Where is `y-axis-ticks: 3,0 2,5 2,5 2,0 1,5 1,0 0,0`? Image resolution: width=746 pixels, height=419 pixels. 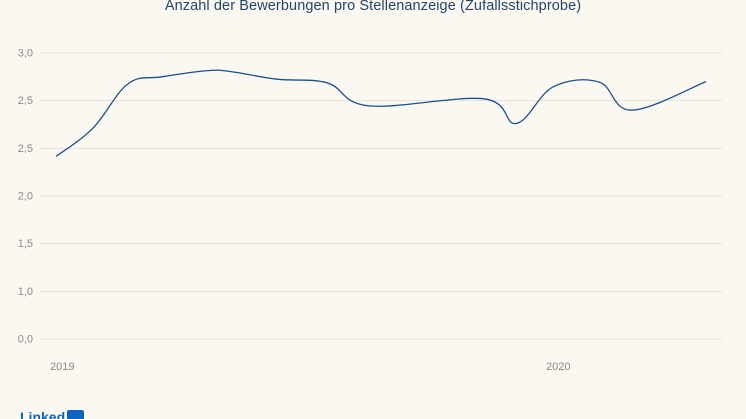
y-axis-ticks: 3,0 2,5 2,5 2,0 1,5 1,0 0,0 is located at coordinates (25, 197).